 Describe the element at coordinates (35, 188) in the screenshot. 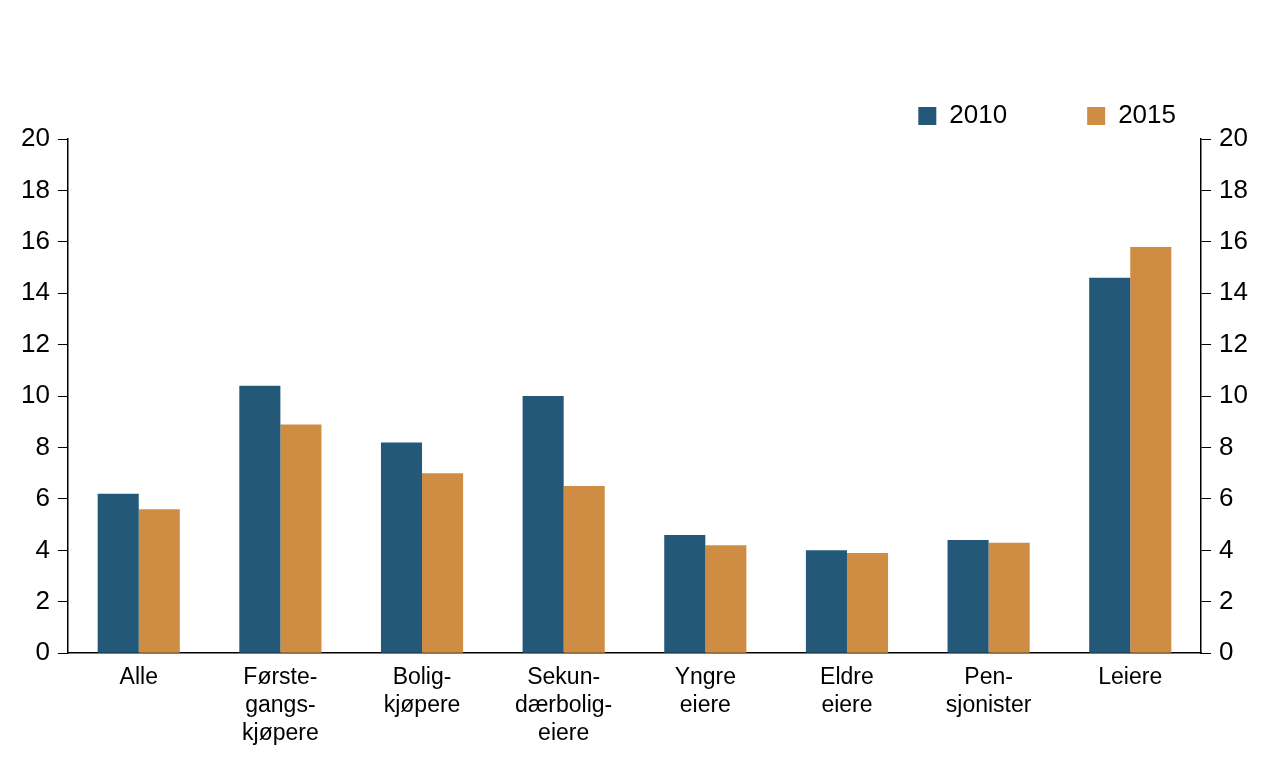

I see `y-tick-label: 18` at that location.